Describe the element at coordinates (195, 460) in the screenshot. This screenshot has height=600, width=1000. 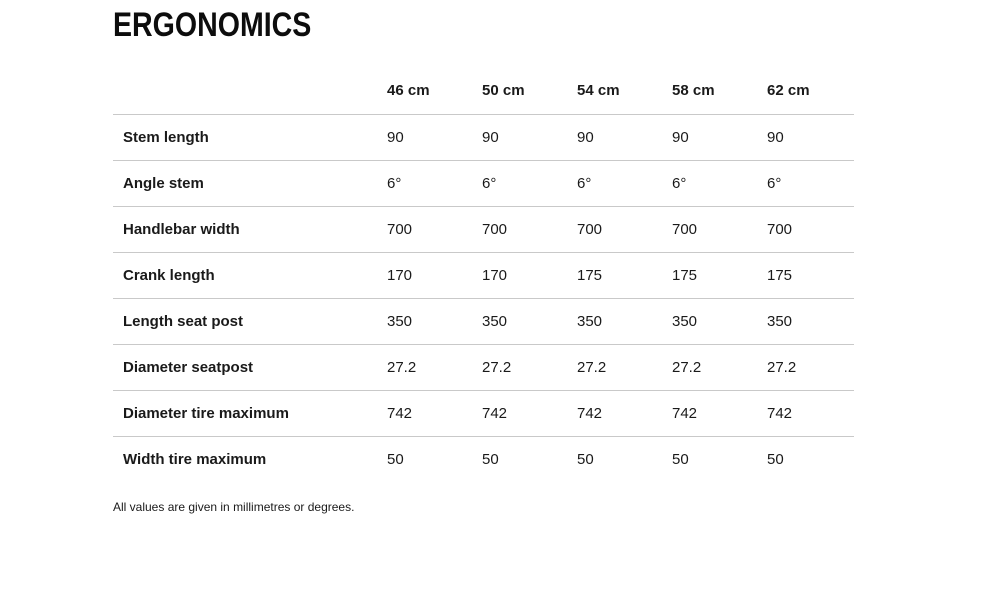
I see `spec-row-label: Width tire maximum` at that location.